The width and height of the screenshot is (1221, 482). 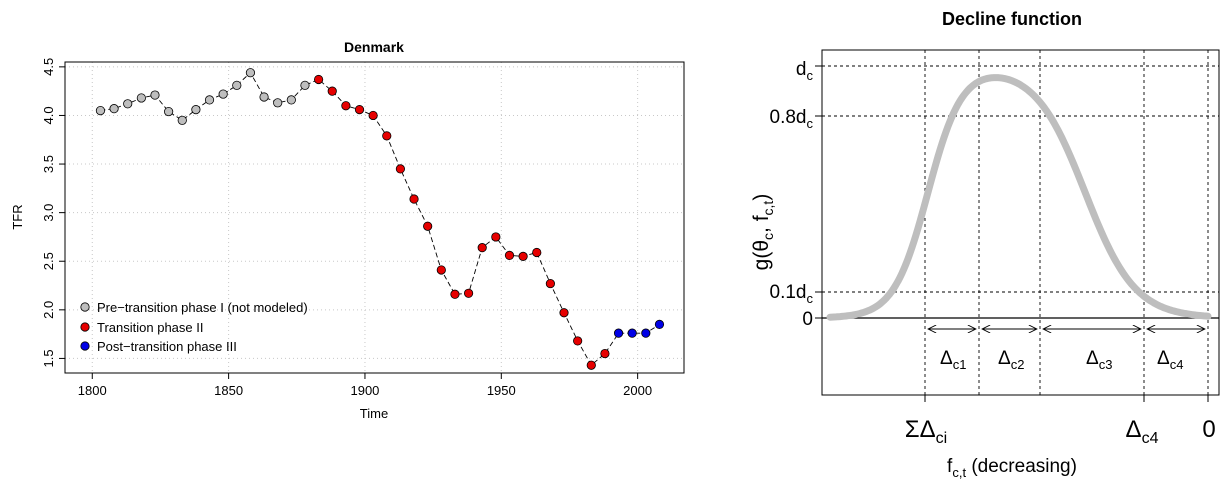 What do you see at coordinates (167, 346) in the screenshot?
I see `legend-label-phase-3: Post−transition phase III` at bounding box center [167, 346].